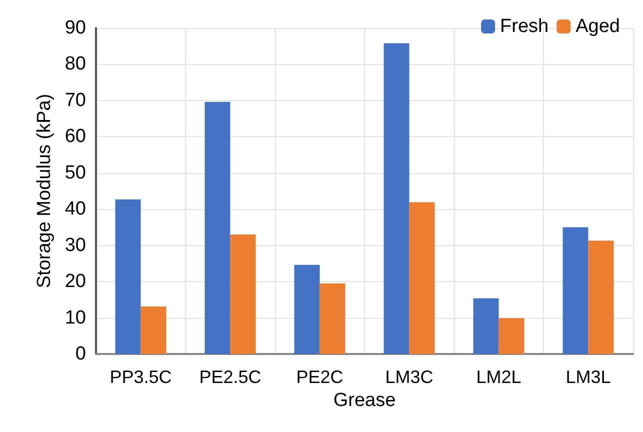 The image size is (643, 432). Describe the element at coordinates (75, 64) in the screenshot. I see `y-tick-label: 80` at that location.